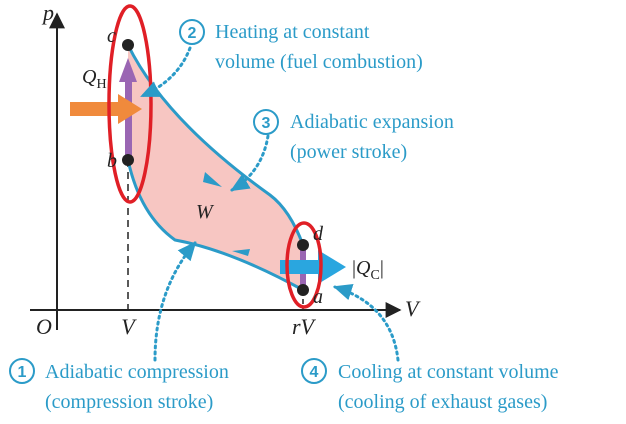 The width and height of the screenshot is (626, 424). What do you see at coordinates (128, 70) in the screenshot?
I see `heating-arrowhead` at bounding box center [128, 70].